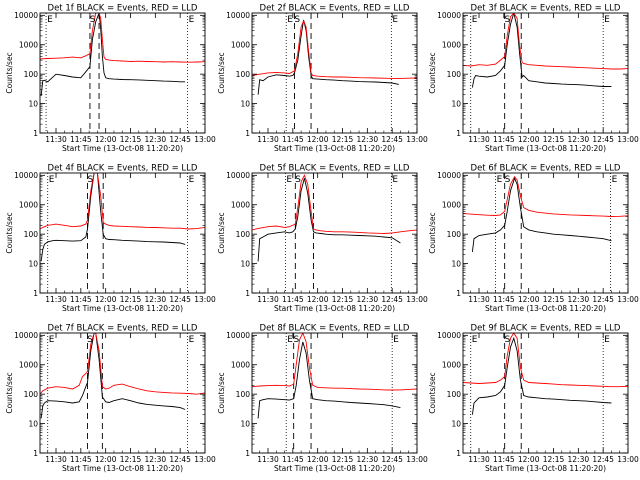 This screenshot has width=640, height=480. What do you see at coordinates (546, 329) in the screenshot?
I see `panel-title: Det 9f BLACK = Events, RED = LLD` at bounding box center [546, 329].